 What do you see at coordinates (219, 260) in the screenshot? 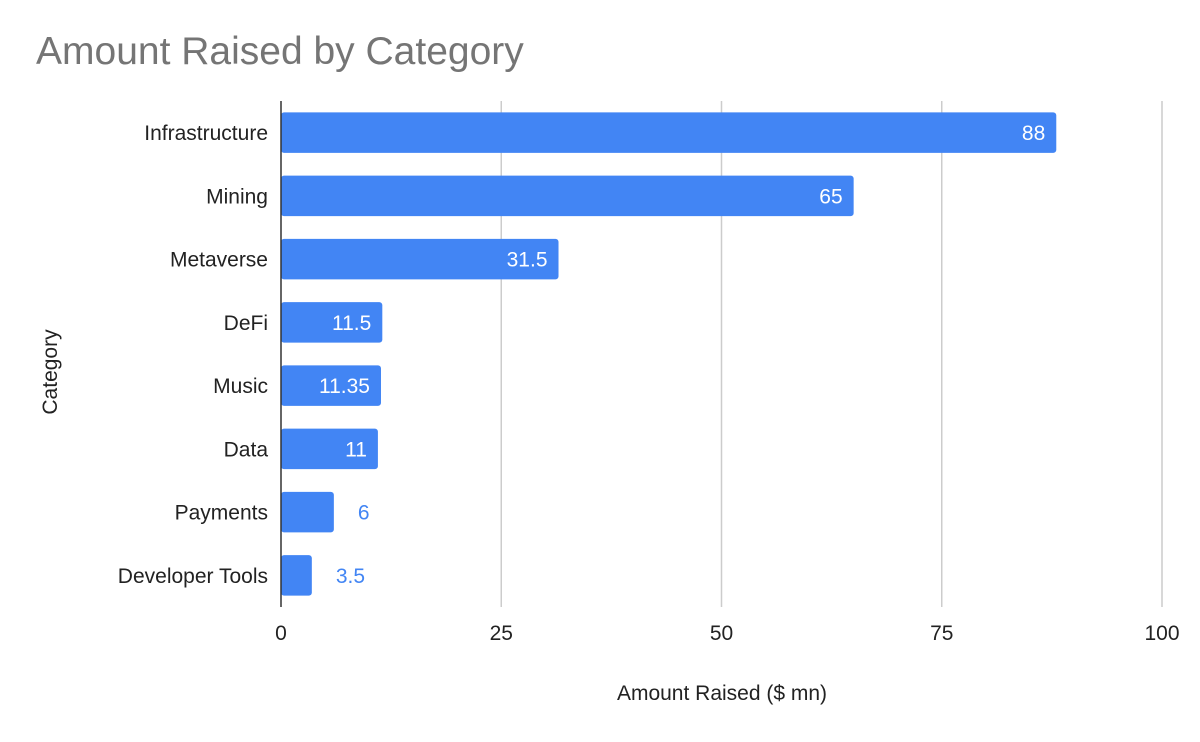
I see `category-label: Metaverse` at bounding box center [219, 260].